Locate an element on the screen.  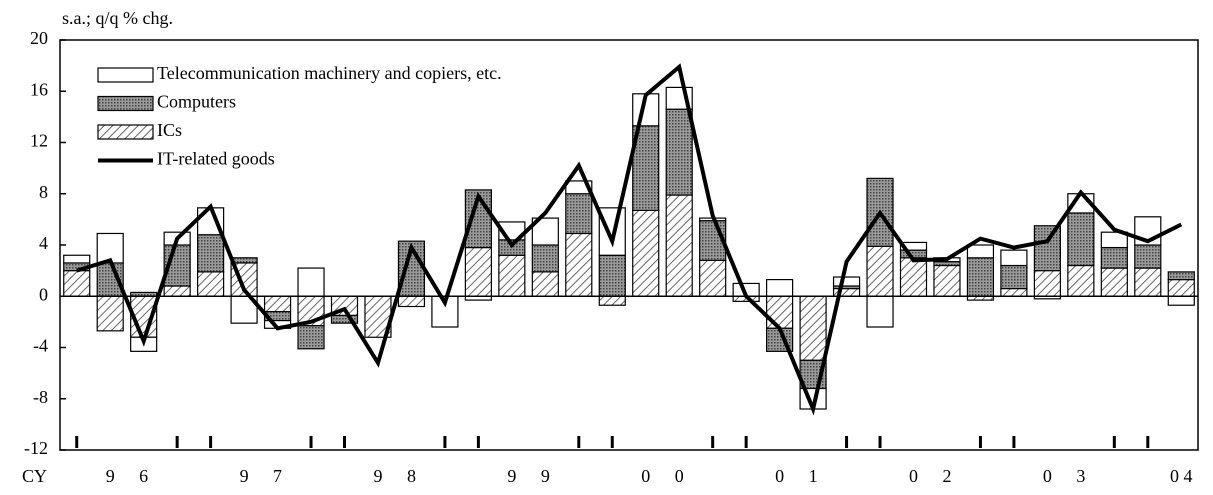
x-tick-label: 6 is located at coordinates (143, 476).